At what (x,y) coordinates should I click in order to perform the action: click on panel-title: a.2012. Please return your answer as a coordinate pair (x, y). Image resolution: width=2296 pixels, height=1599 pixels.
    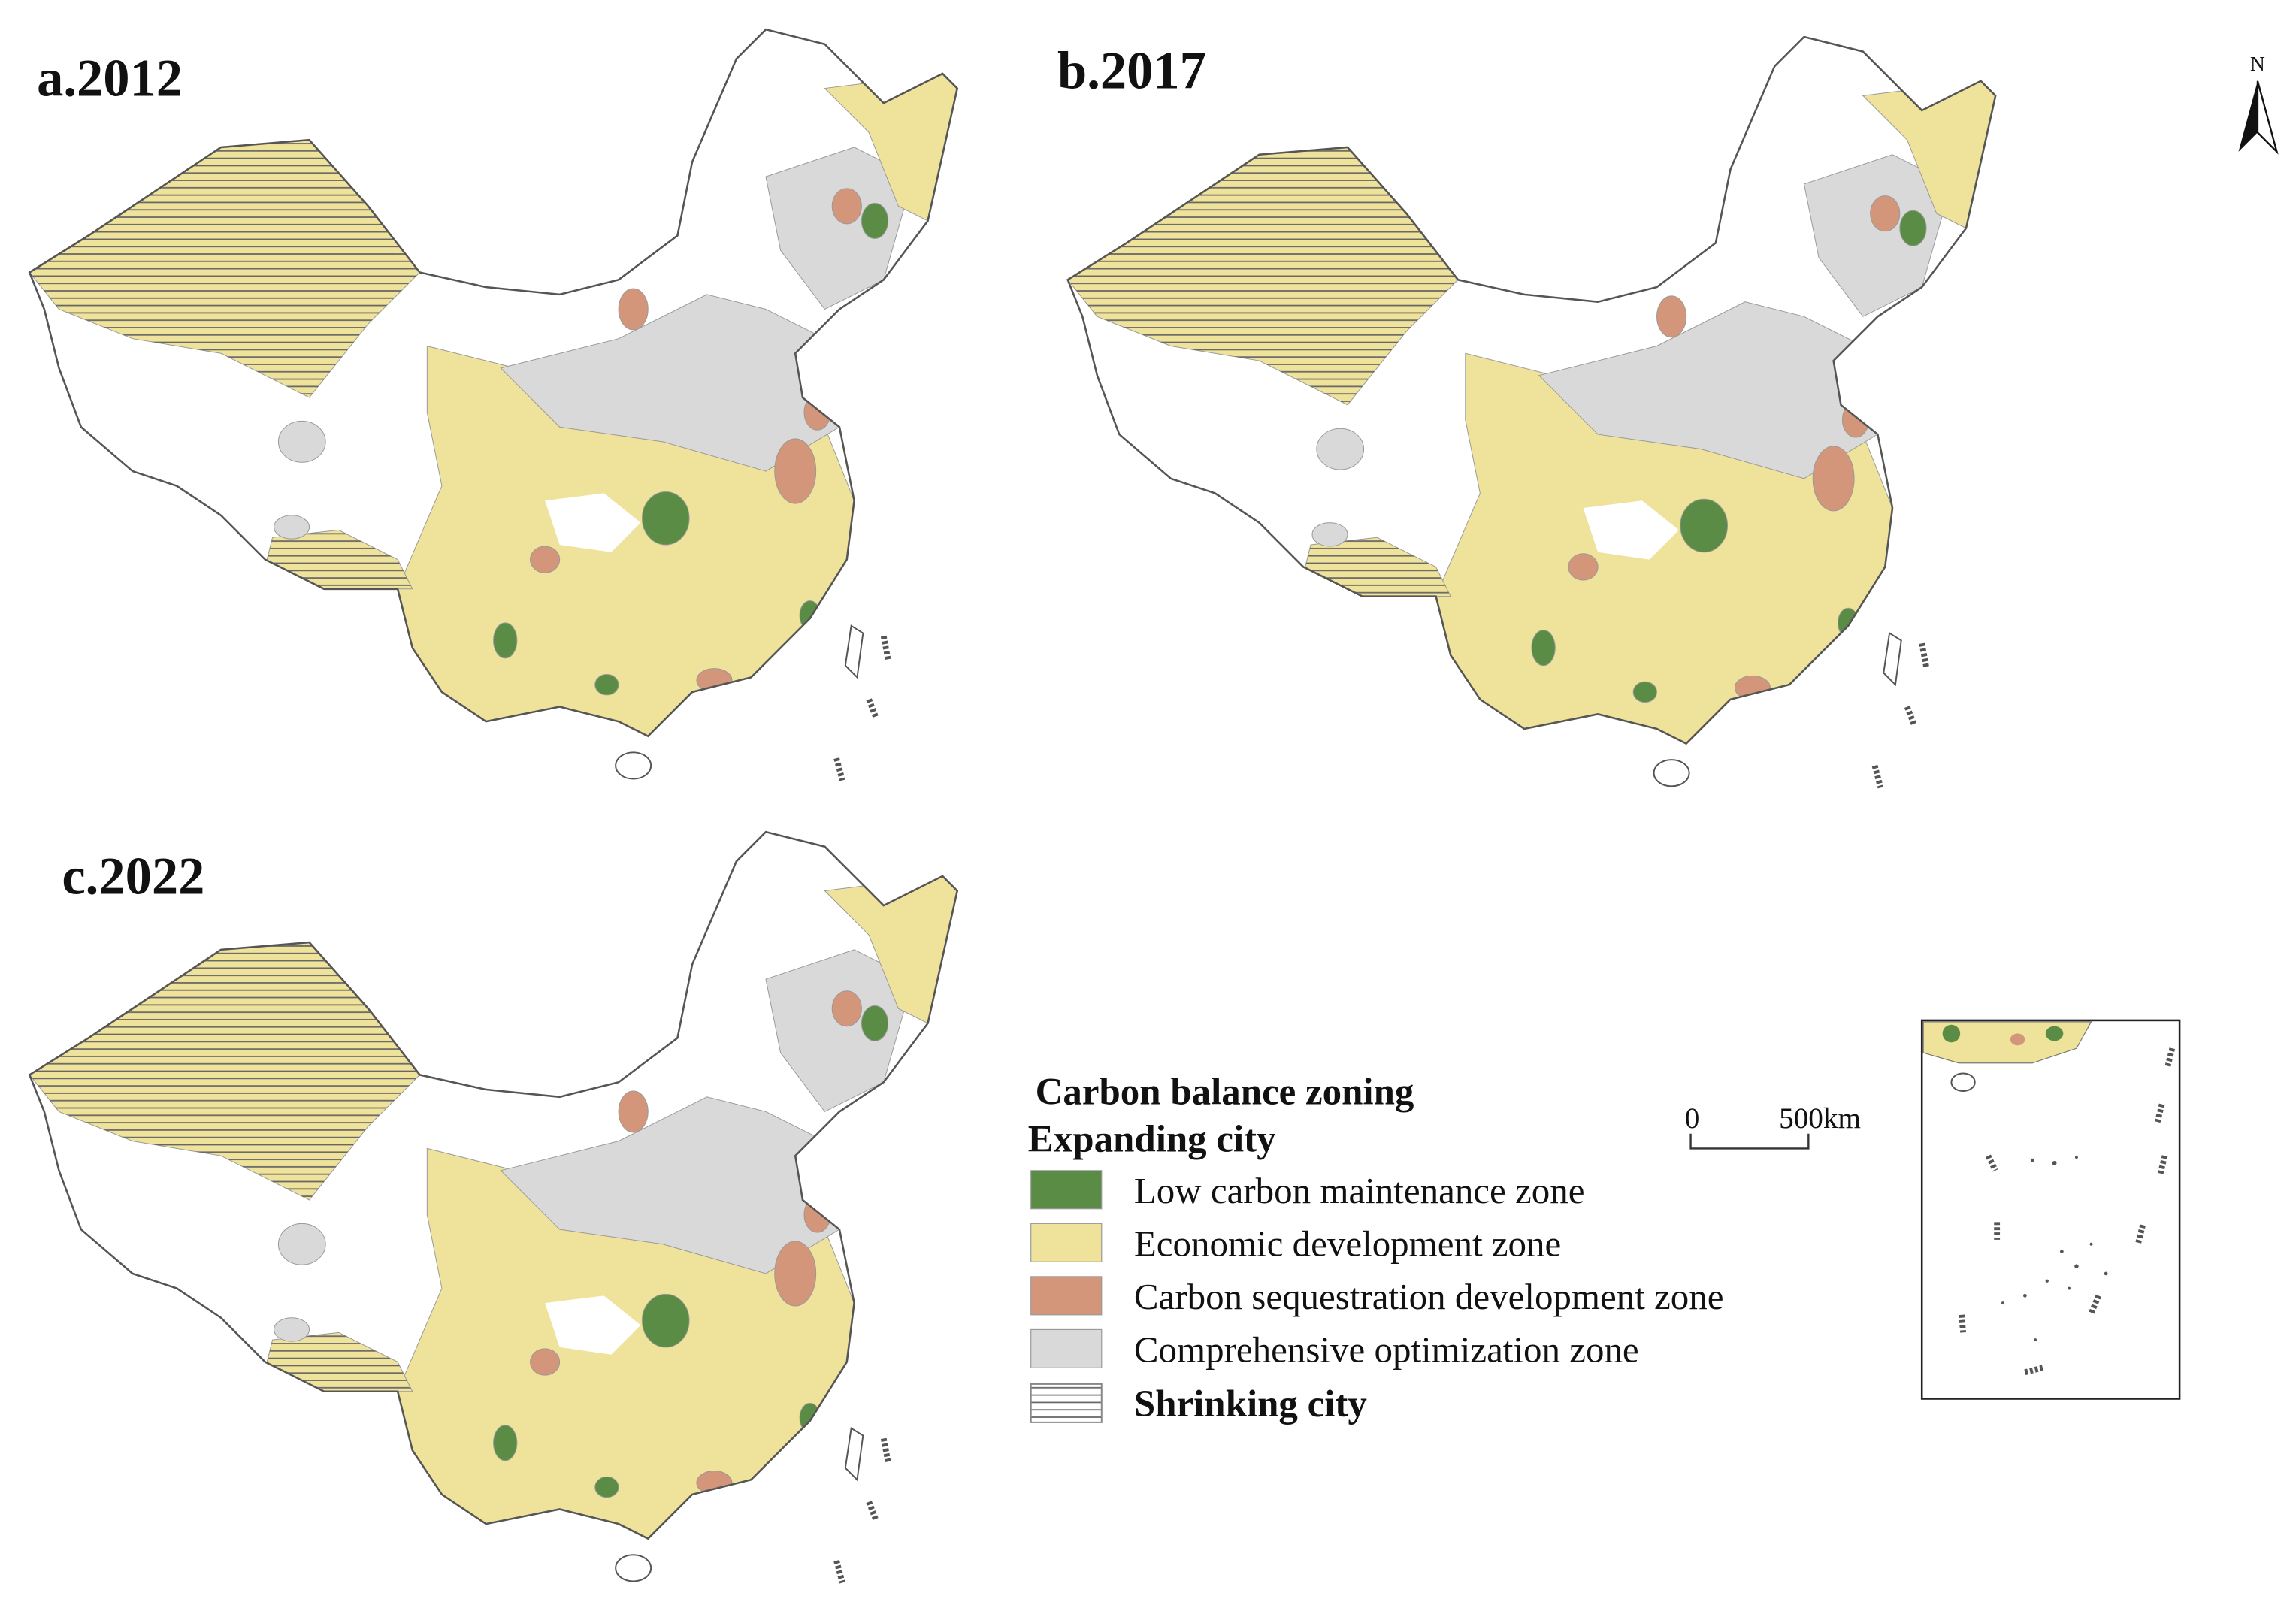
    Looking at the image, I should click on (110, 78).